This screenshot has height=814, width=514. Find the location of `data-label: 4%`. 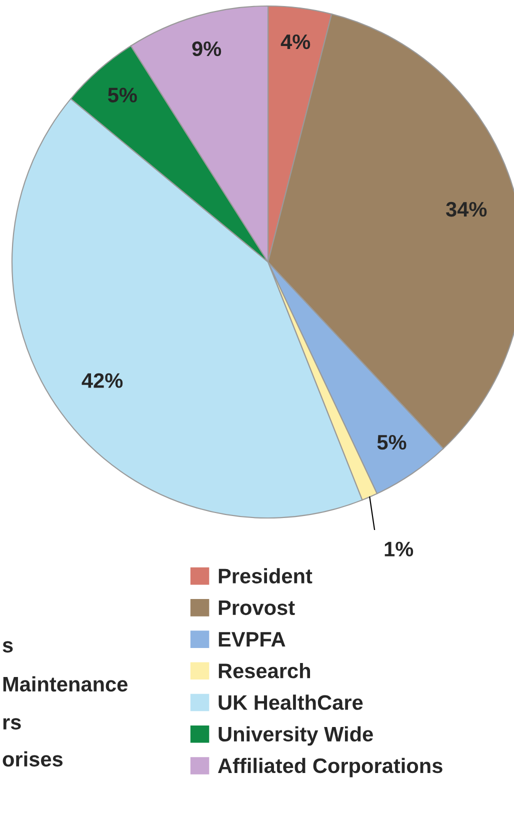

data-label: 4% is located at coordinates (295, 42).